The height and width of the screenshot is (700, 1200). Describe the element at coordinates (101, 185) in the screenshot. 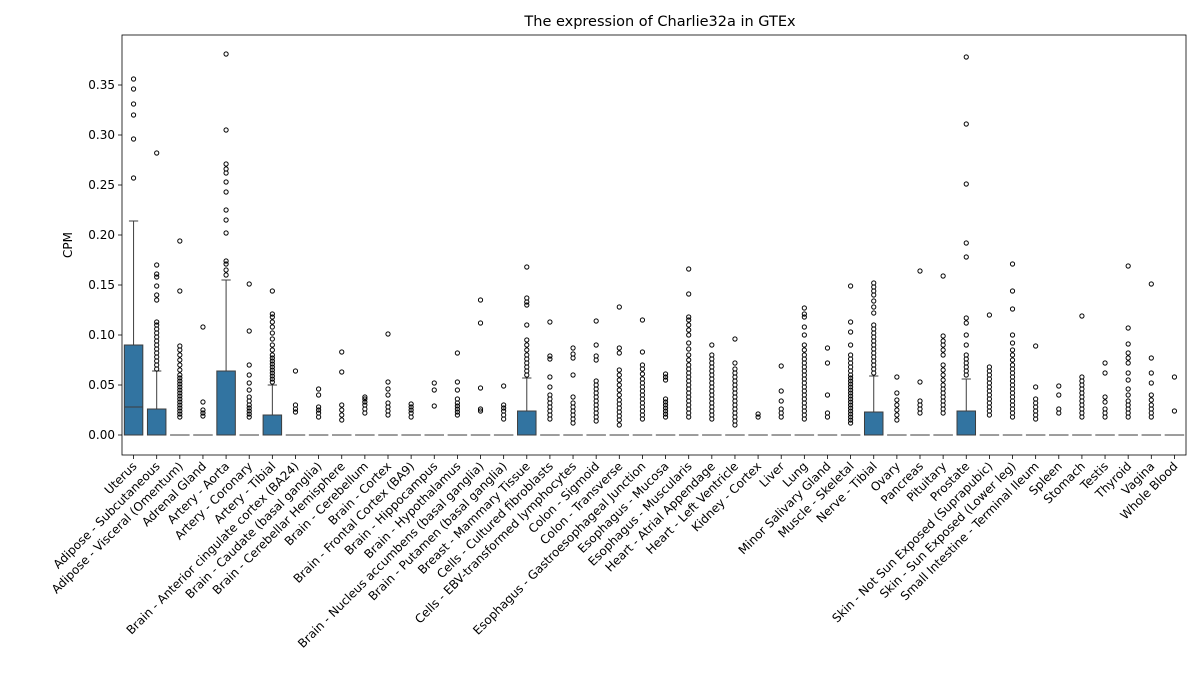

I see `y-tick-label: 0.25` at that location.